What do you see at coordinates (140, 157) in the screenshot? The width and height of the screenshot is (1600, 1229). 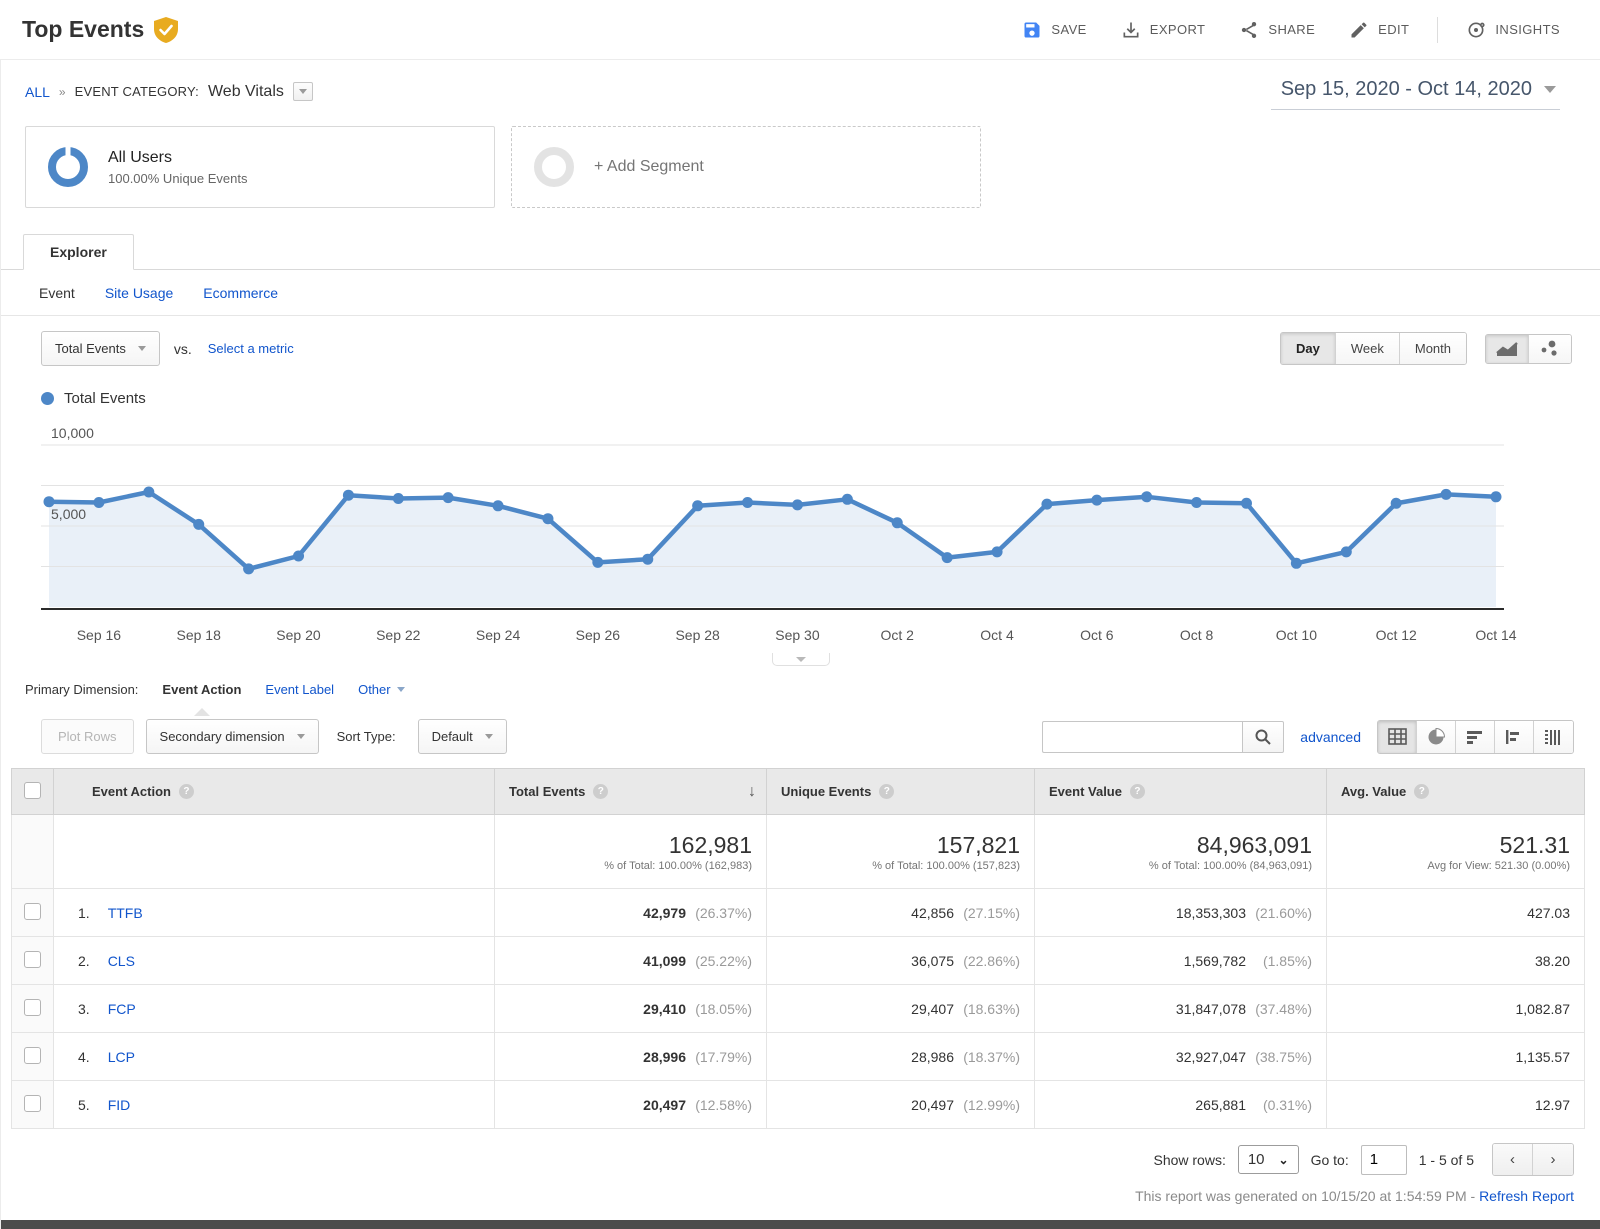 I see `segment-title: All Users` at bounding box center [140, 157].